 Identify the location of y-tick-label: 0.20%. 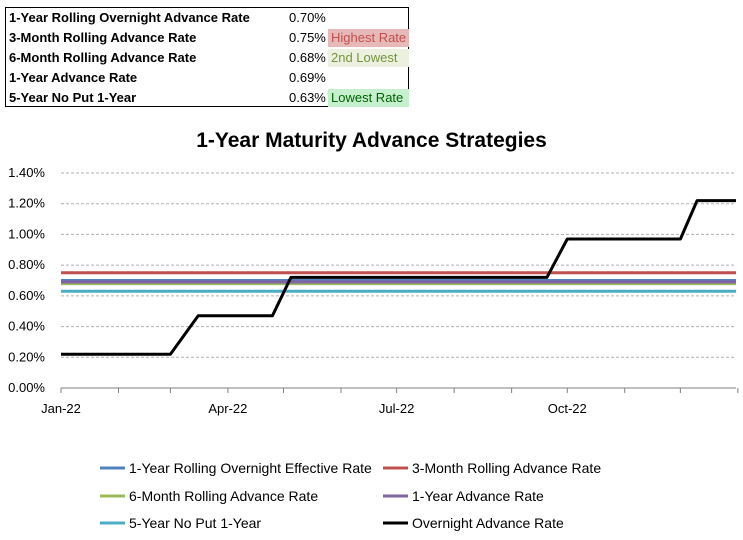
(26, 356).